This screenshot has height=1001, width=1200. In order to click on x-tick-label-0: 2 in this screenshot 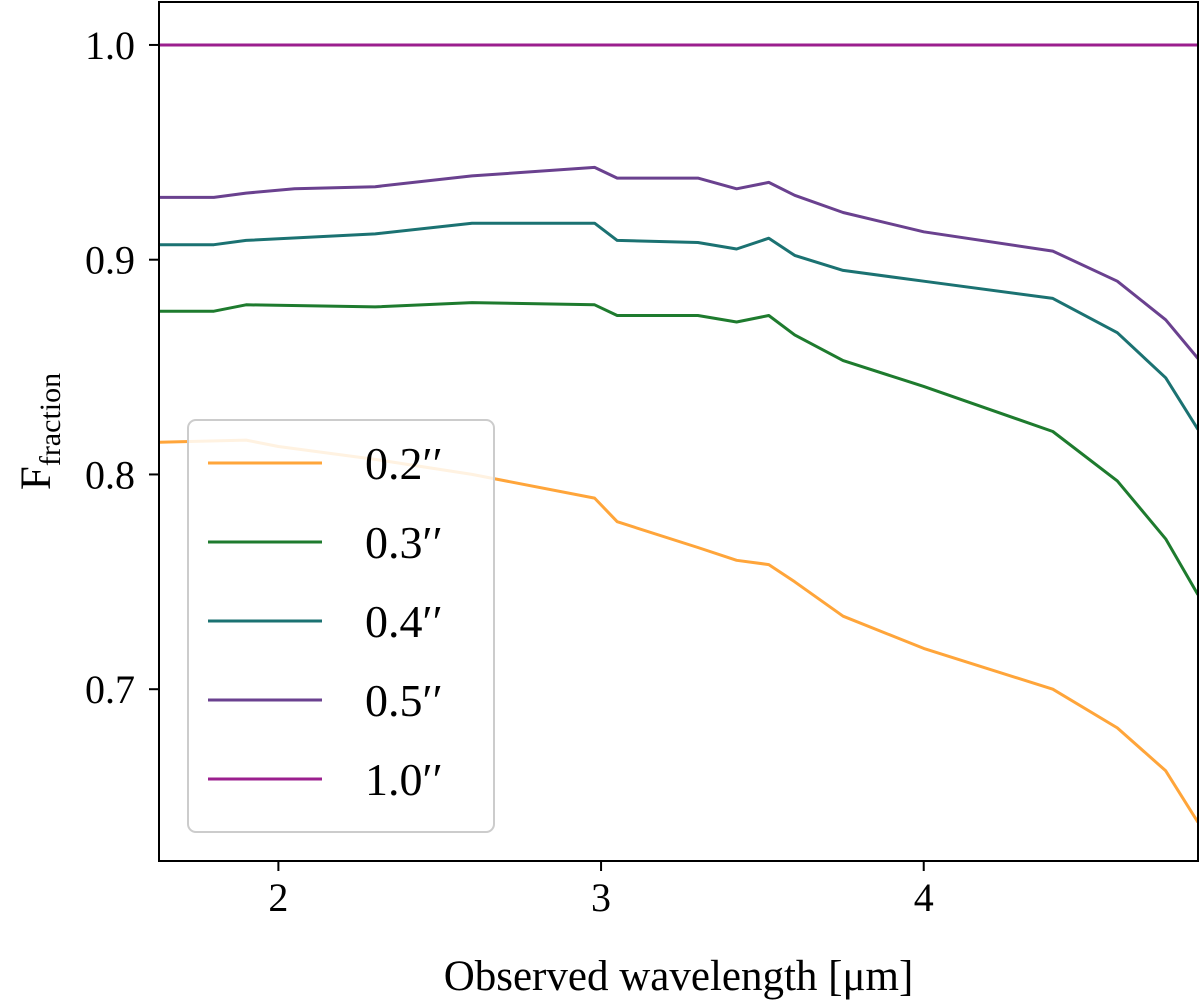, I will do `click(278, 897)`.